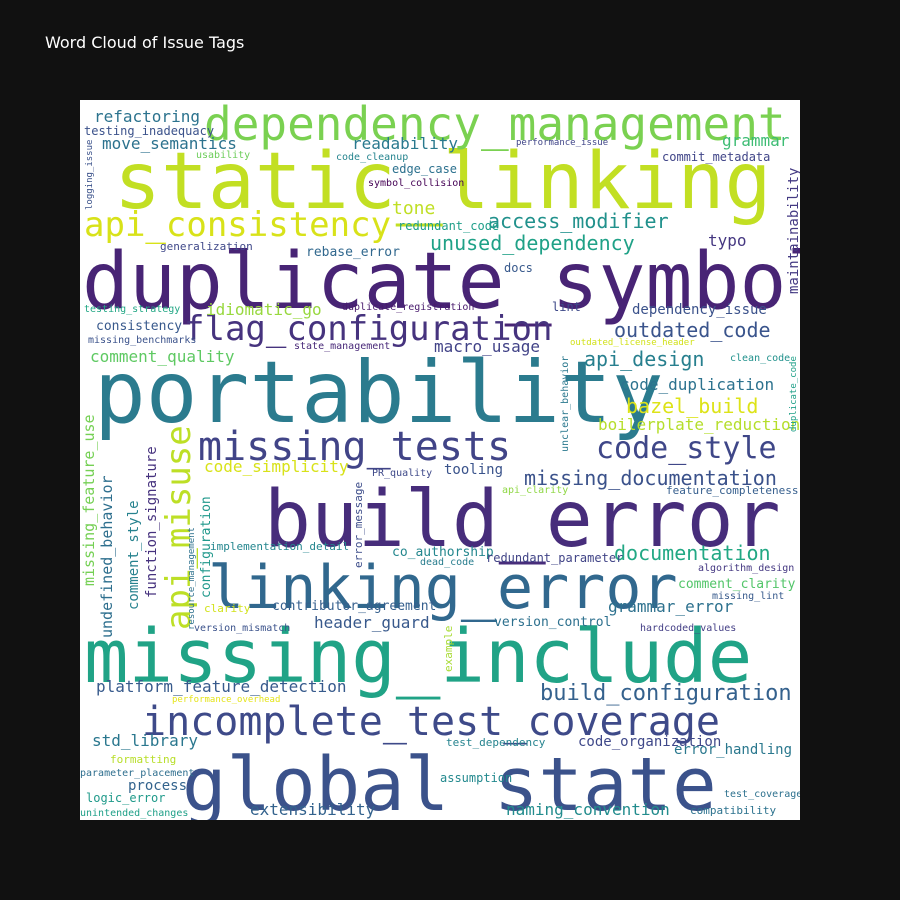 The width and height of the screenshot is (900, 900). I want to click on word-error-message: error_message, so click(358, 525).